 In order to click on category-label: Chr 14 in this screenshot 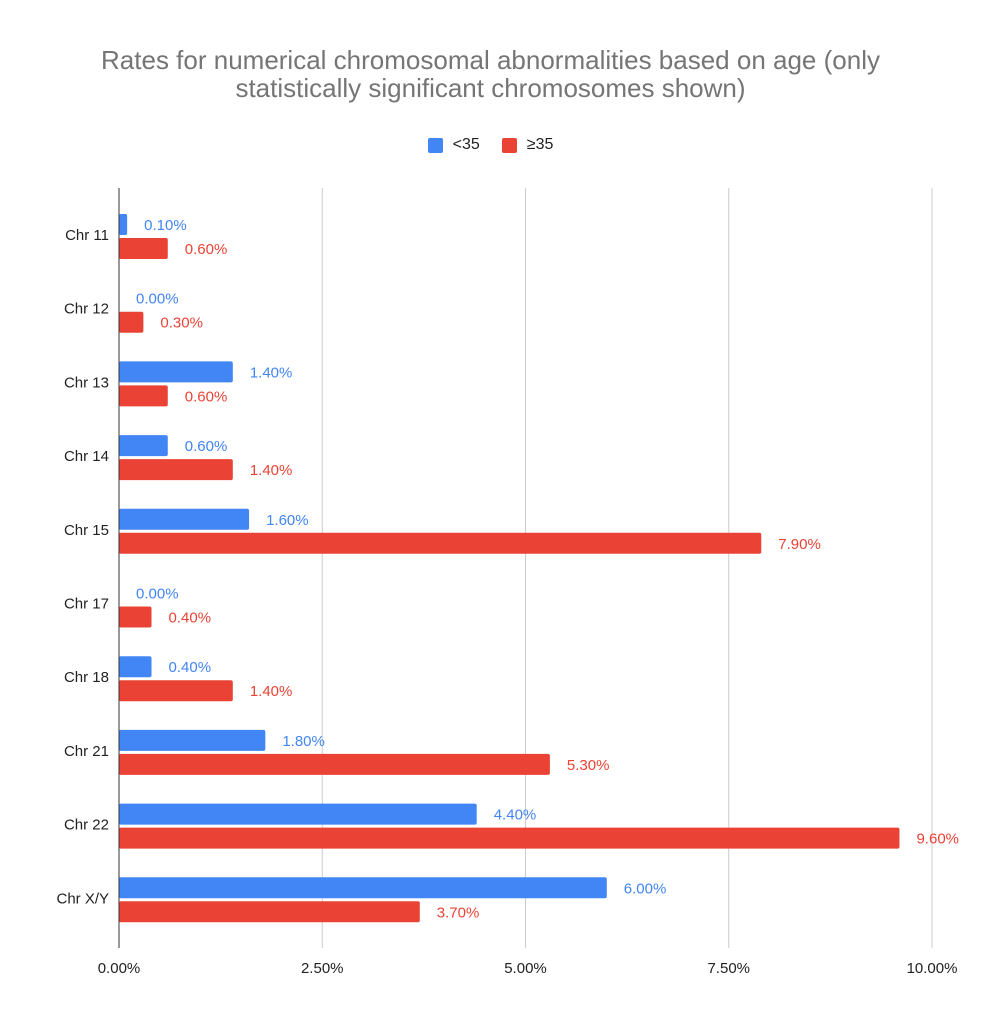, I will do `click(86, 456)`.